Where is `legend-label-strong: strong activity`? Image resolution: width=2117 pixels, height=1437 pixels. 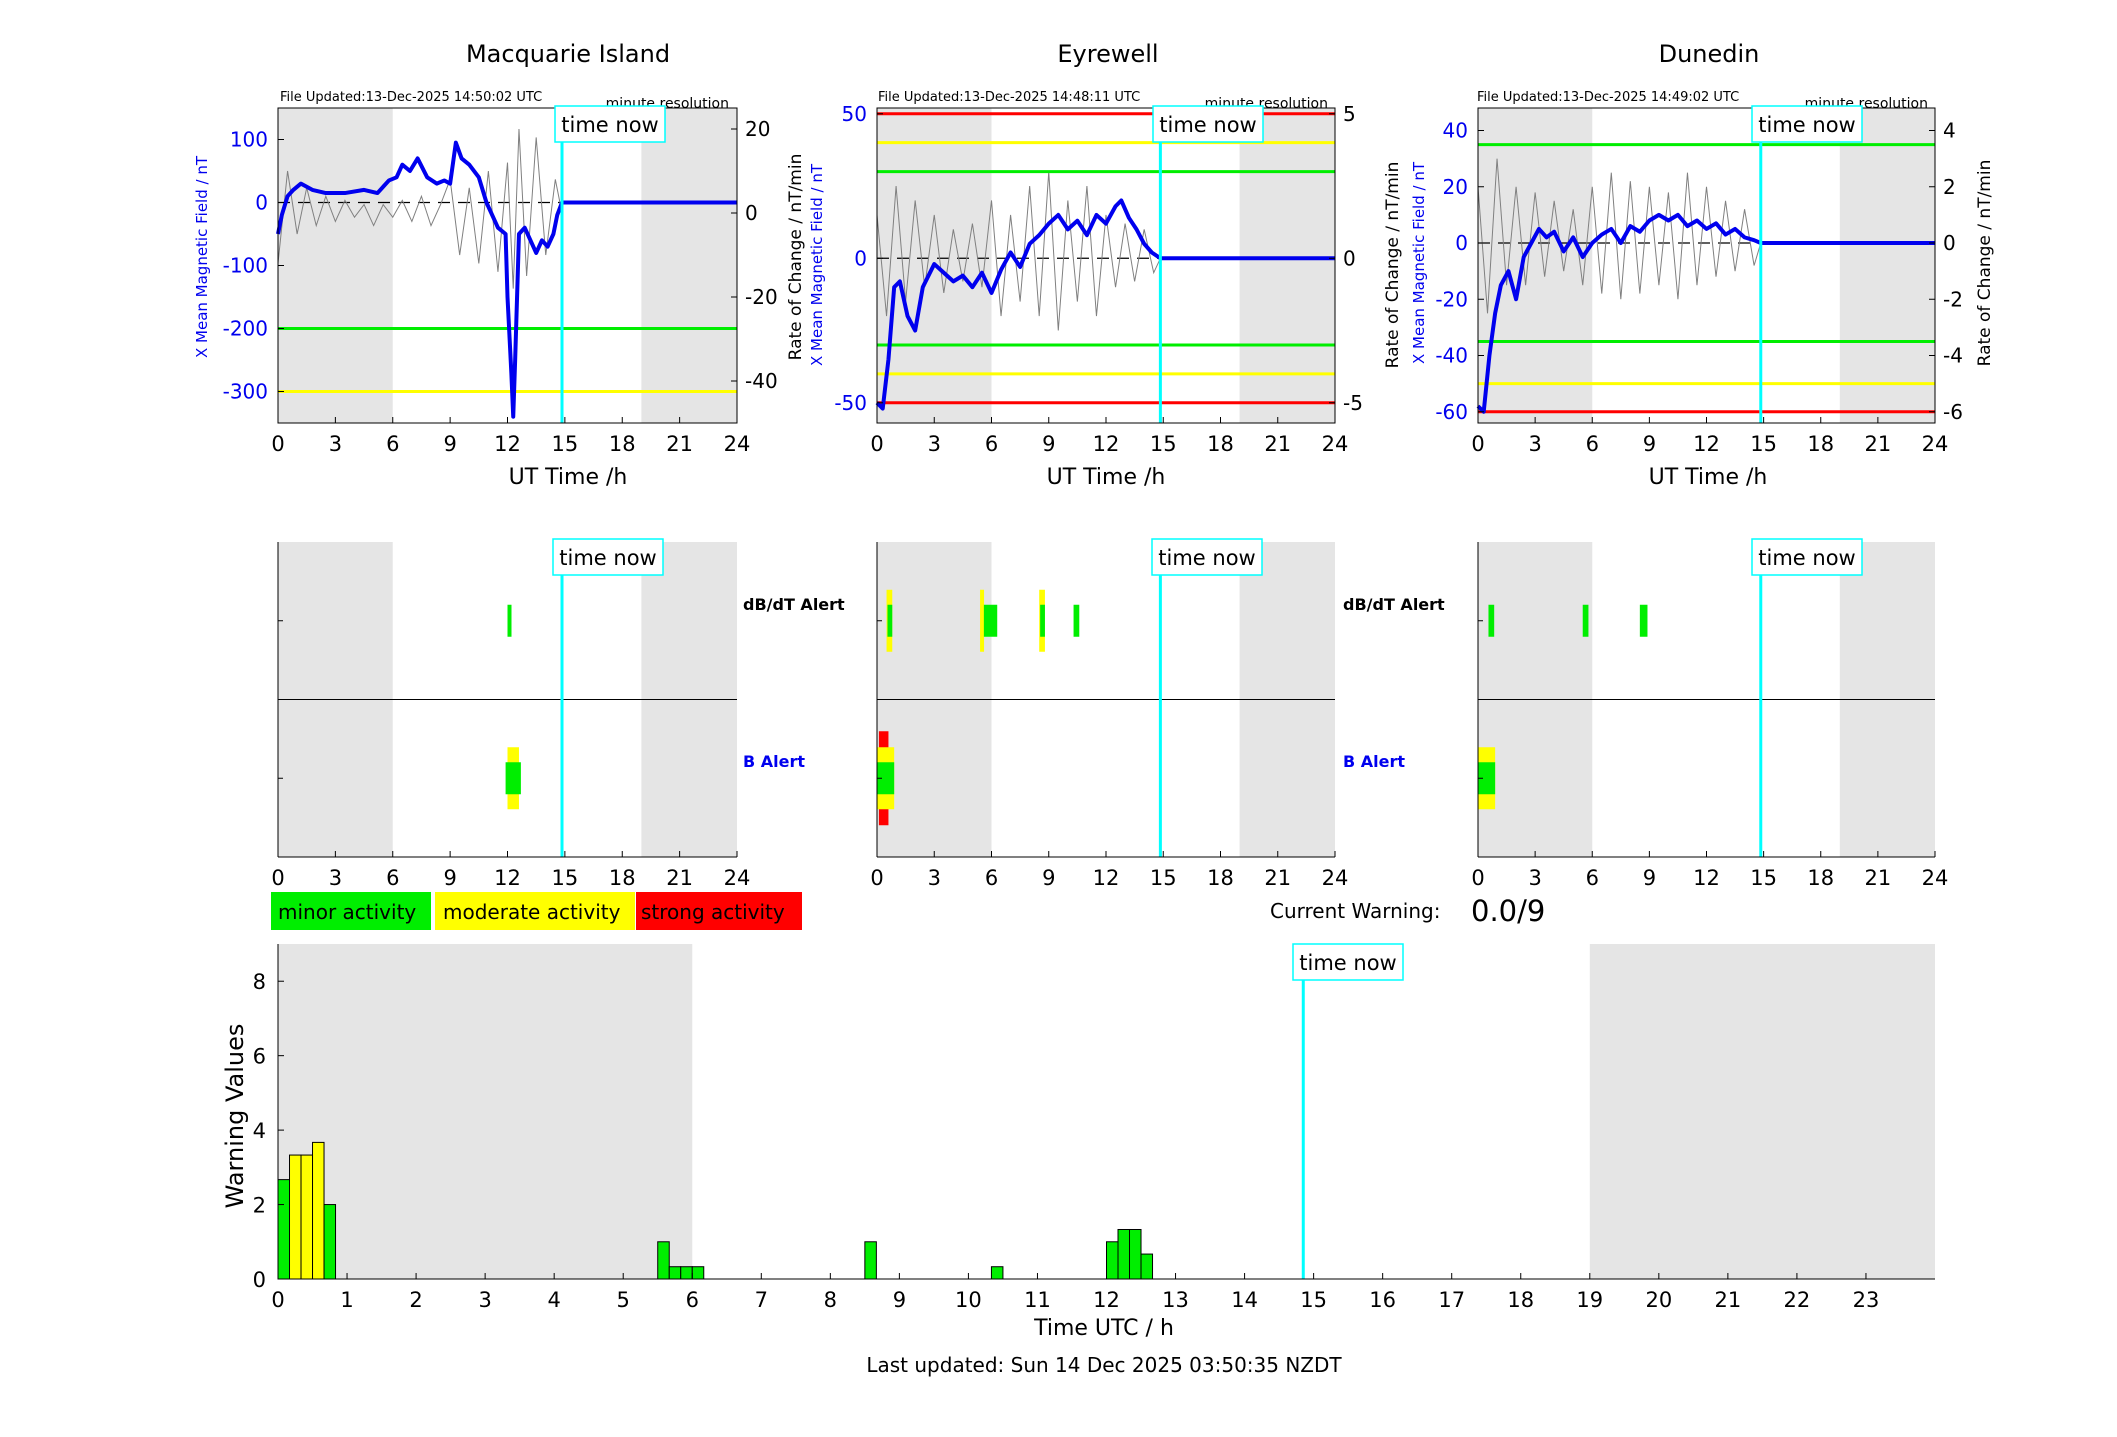 legend-label-strong: strong activity is located at coordinates (713, 912).